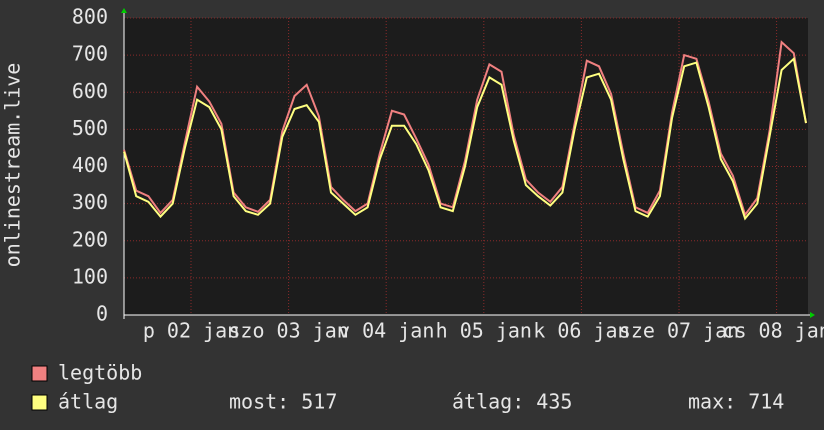 The image size is (824, 430). What do you see at coordinates (88, 402) in the screenshot?
I see `legend-label: átlag` at bounding box center [88, 402].